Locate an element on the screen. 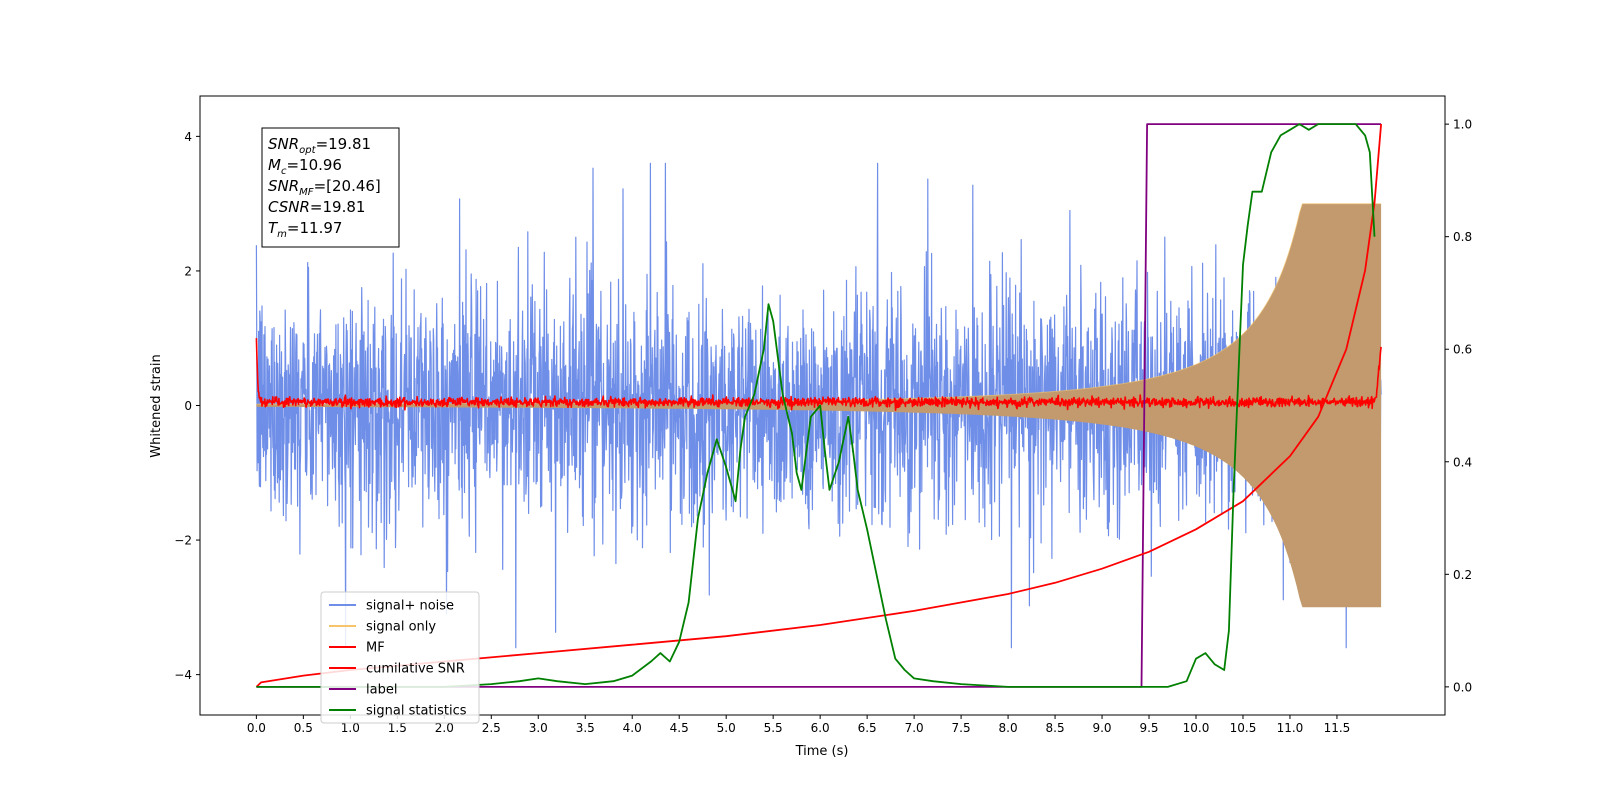  x-tick-label: 5.5 is located at coordinates (773, 728).